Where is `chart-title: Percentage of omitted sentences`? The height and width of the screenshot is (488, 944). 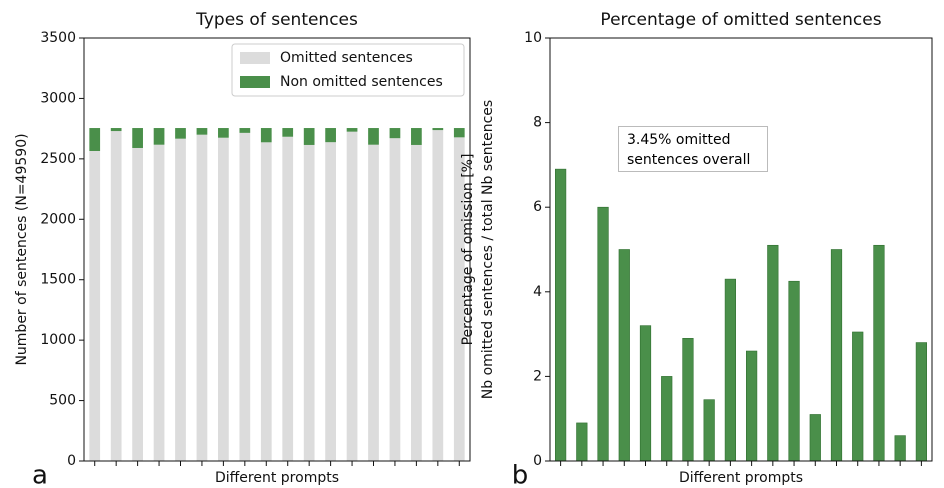 chart-title: Percentage of omitted sentences is located at coordinates (740, 20).